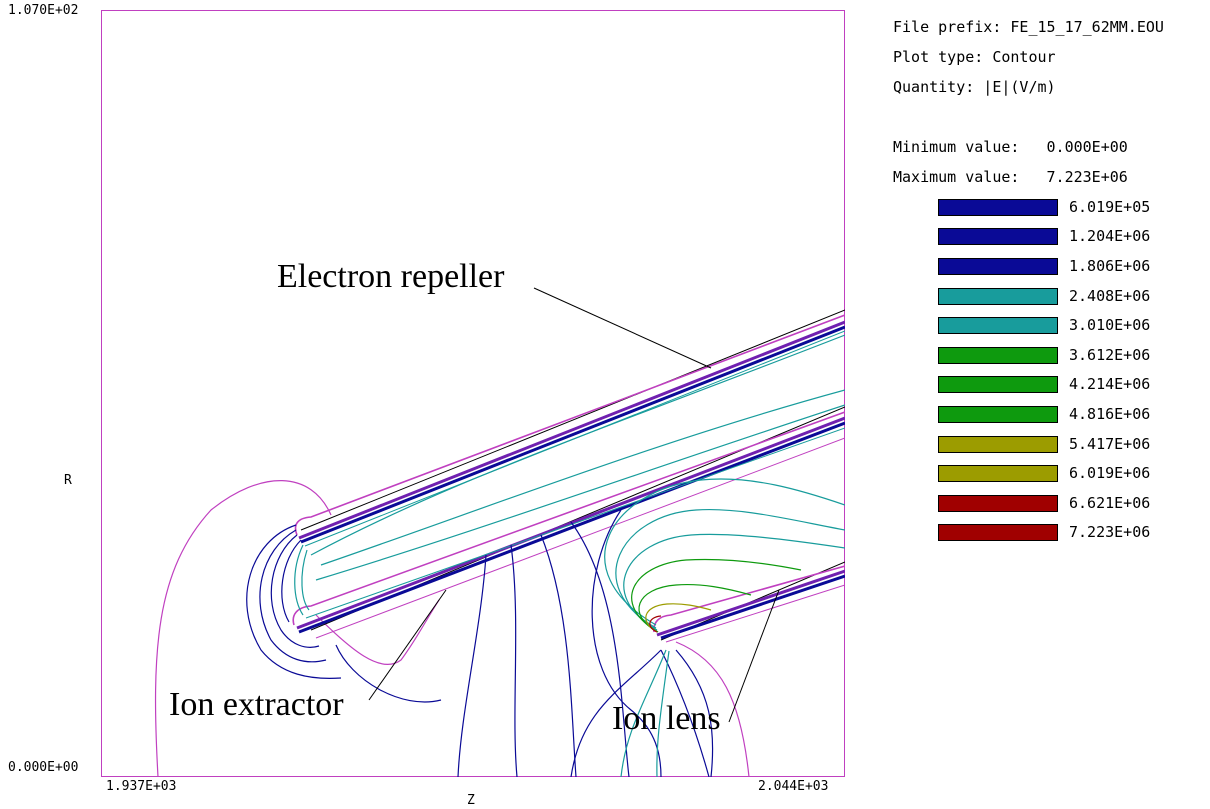  What do you see at coordinates (1110, 207) in the screenshot?
I see `legend-value: 6.019E+05` at bounding box center [1110, 207].